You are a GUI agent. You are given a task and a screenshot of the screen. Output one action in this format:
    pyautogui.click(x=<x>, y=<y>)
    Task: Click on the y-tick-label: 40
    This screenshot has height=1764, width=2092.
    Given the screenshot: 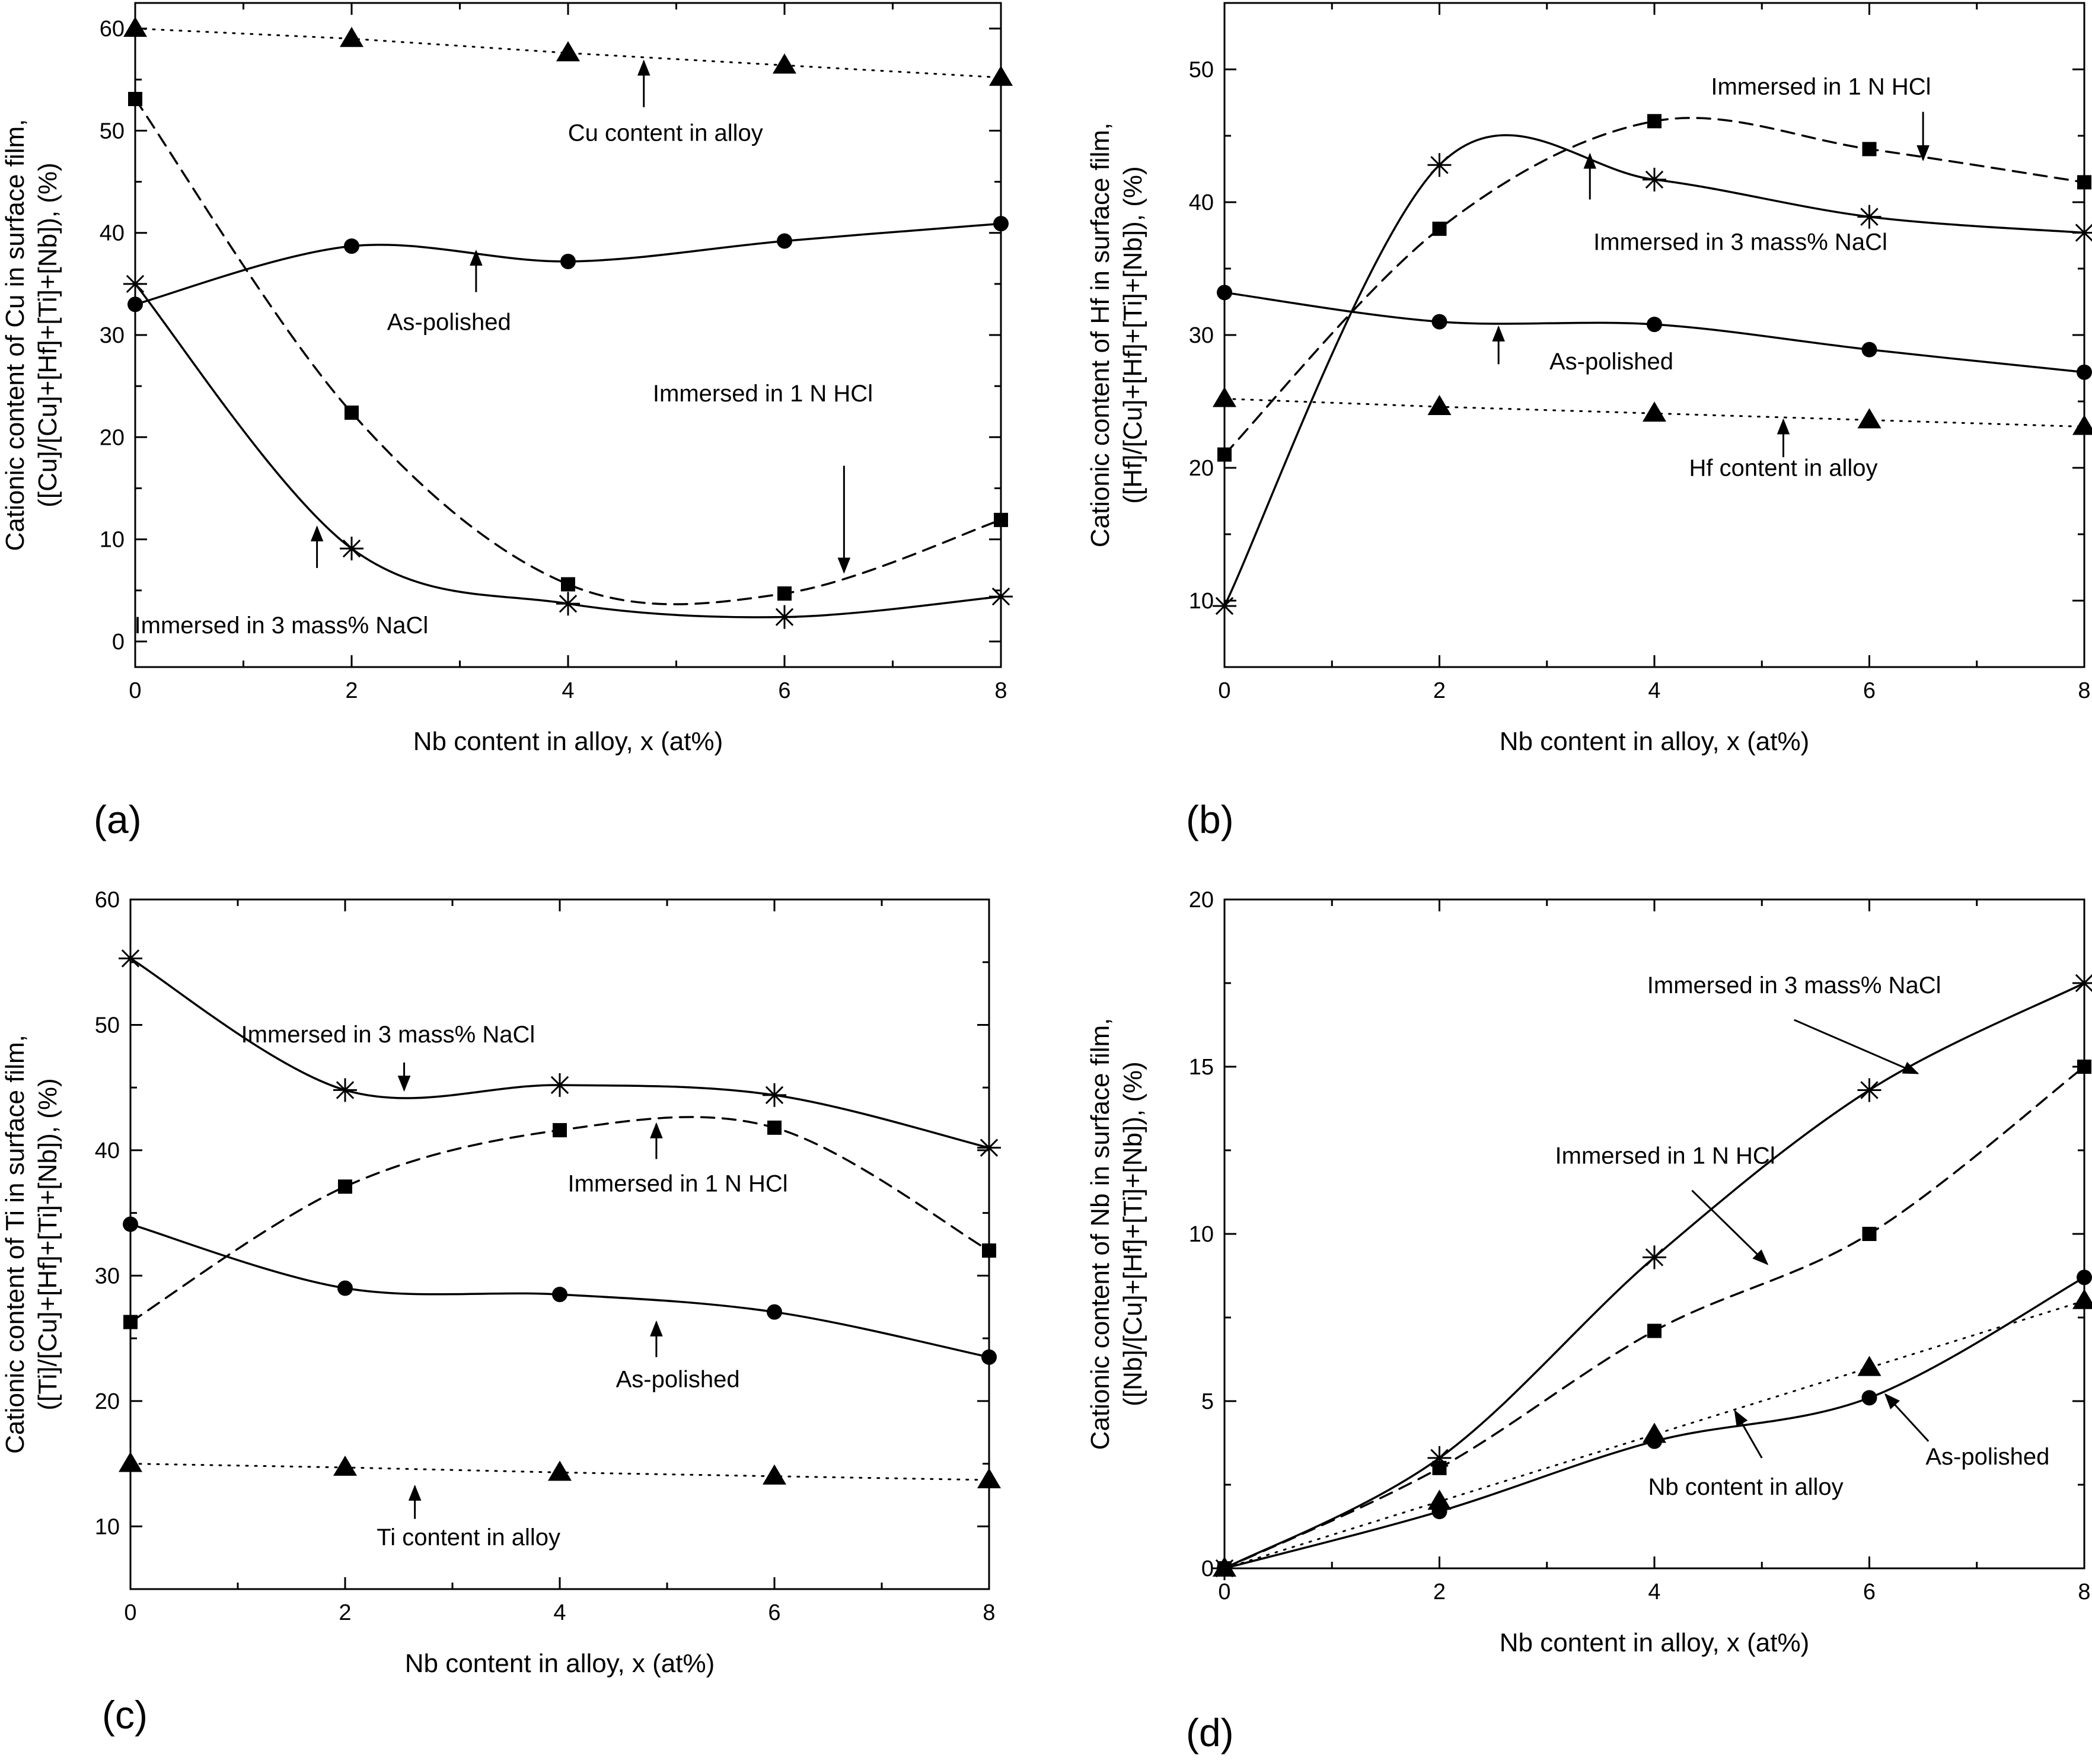 What is the action you would take?
    pyautogui.click(x=107, y=1150)
    